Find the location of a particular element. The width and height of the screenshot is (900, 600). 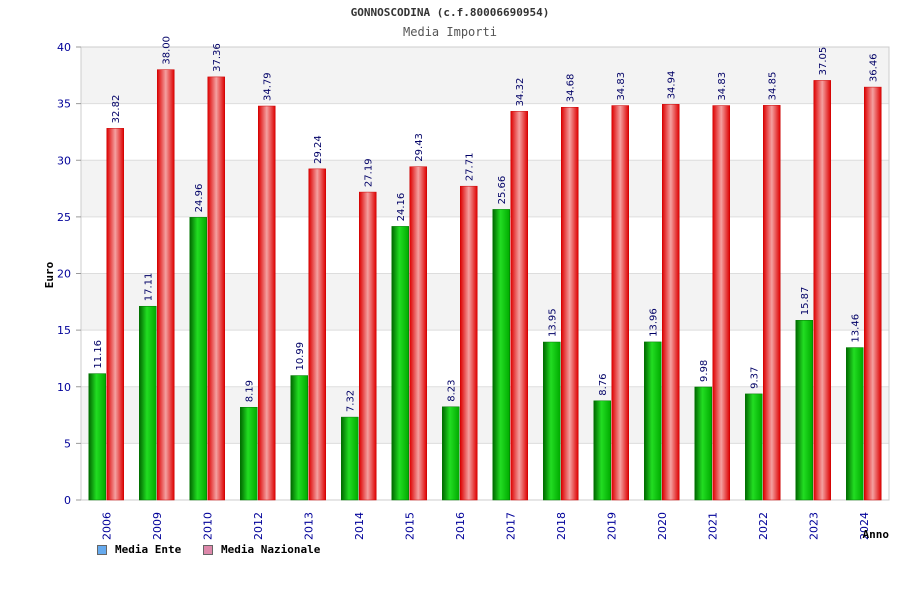

x-tick-label: 2014 is located at coordinates (359, 526).